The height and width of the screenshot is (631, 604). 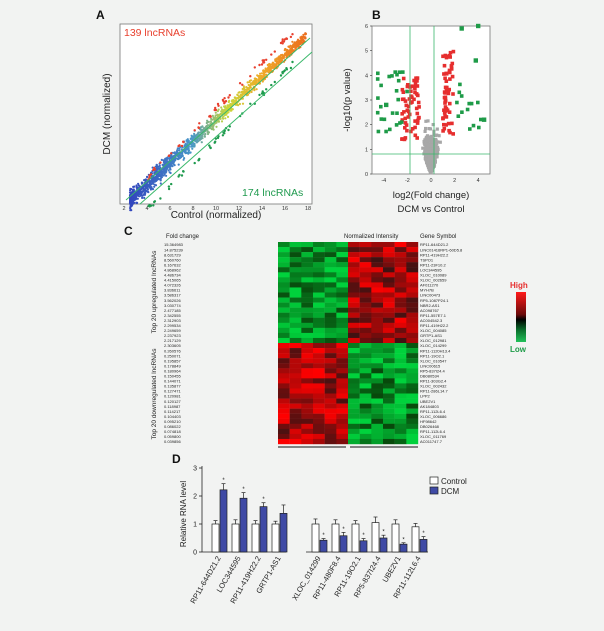 I want to click on bar-control, so click(x=355, y=538).